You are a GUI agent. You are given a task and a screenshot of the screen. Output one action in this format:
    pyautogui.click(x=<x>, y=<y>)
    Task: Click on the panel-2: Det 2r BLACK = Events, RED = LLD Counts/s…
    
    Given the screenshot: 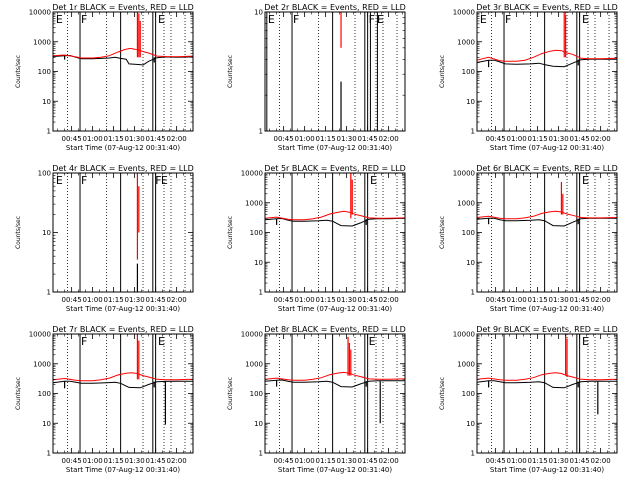 What is the action you would take?
    pyautogui.click(x=316, y=77)
    